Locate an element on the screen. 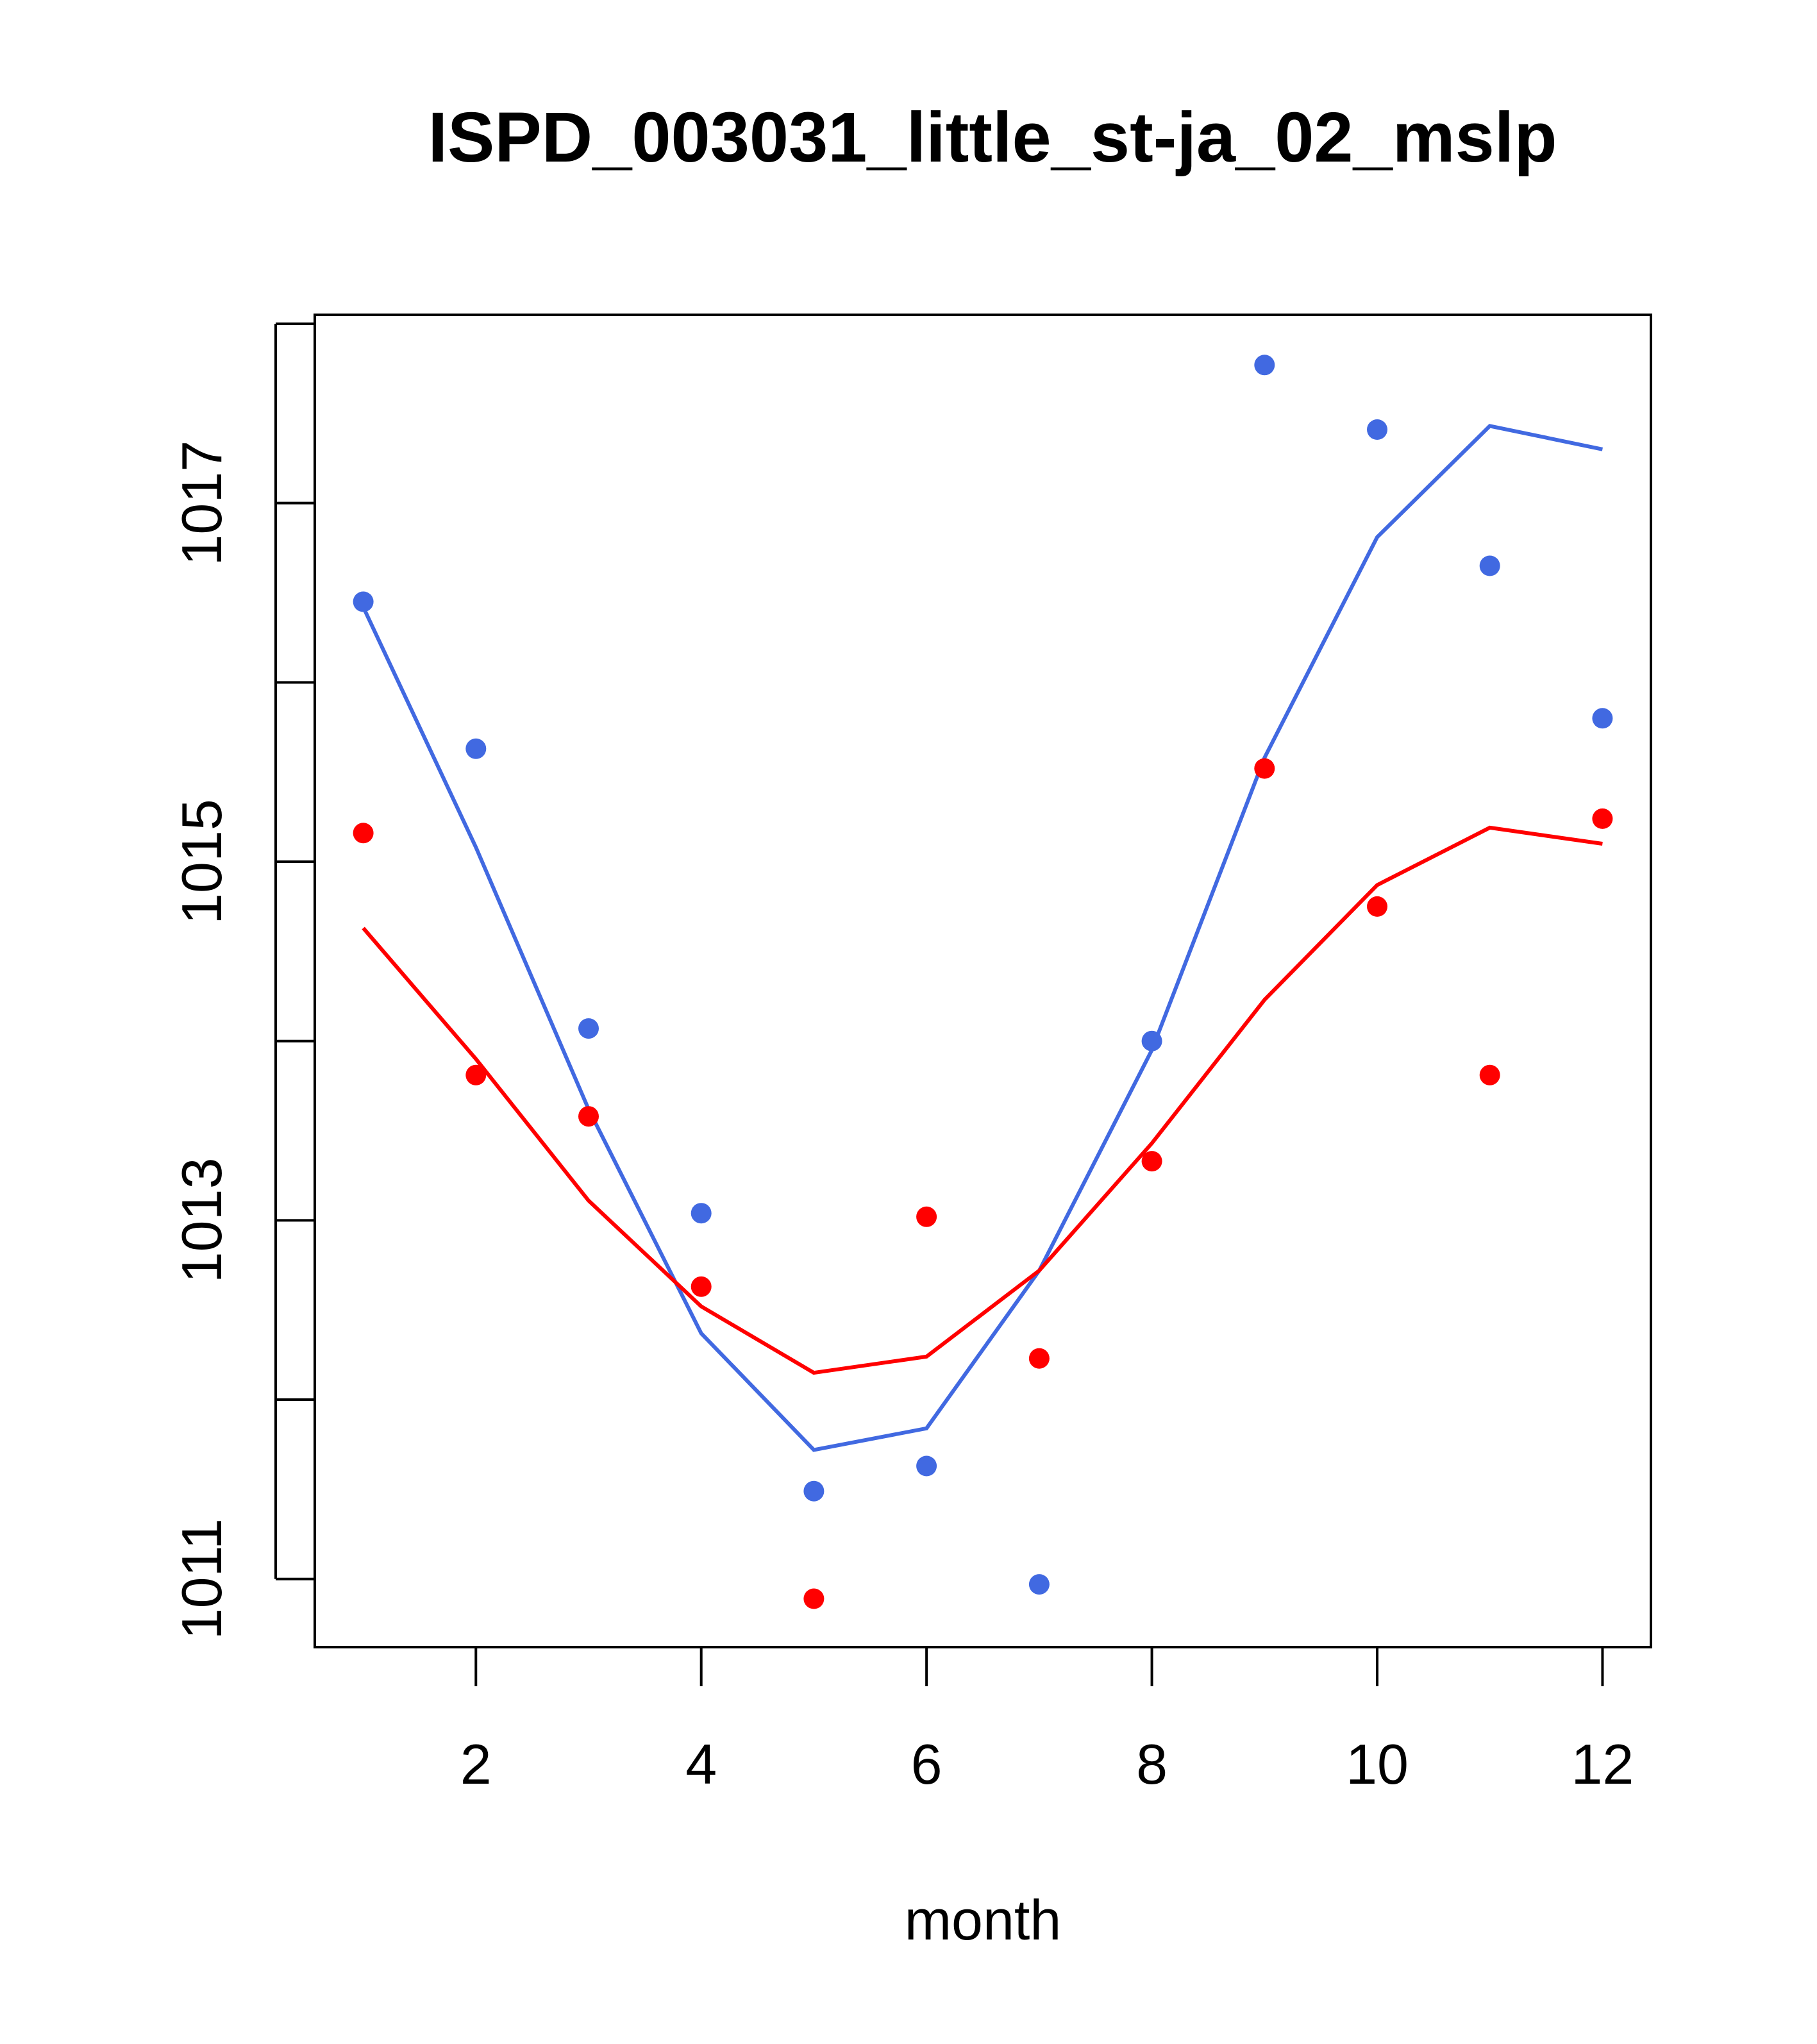  y-tick-label: 1013 is located at coordinates (201, 1220).